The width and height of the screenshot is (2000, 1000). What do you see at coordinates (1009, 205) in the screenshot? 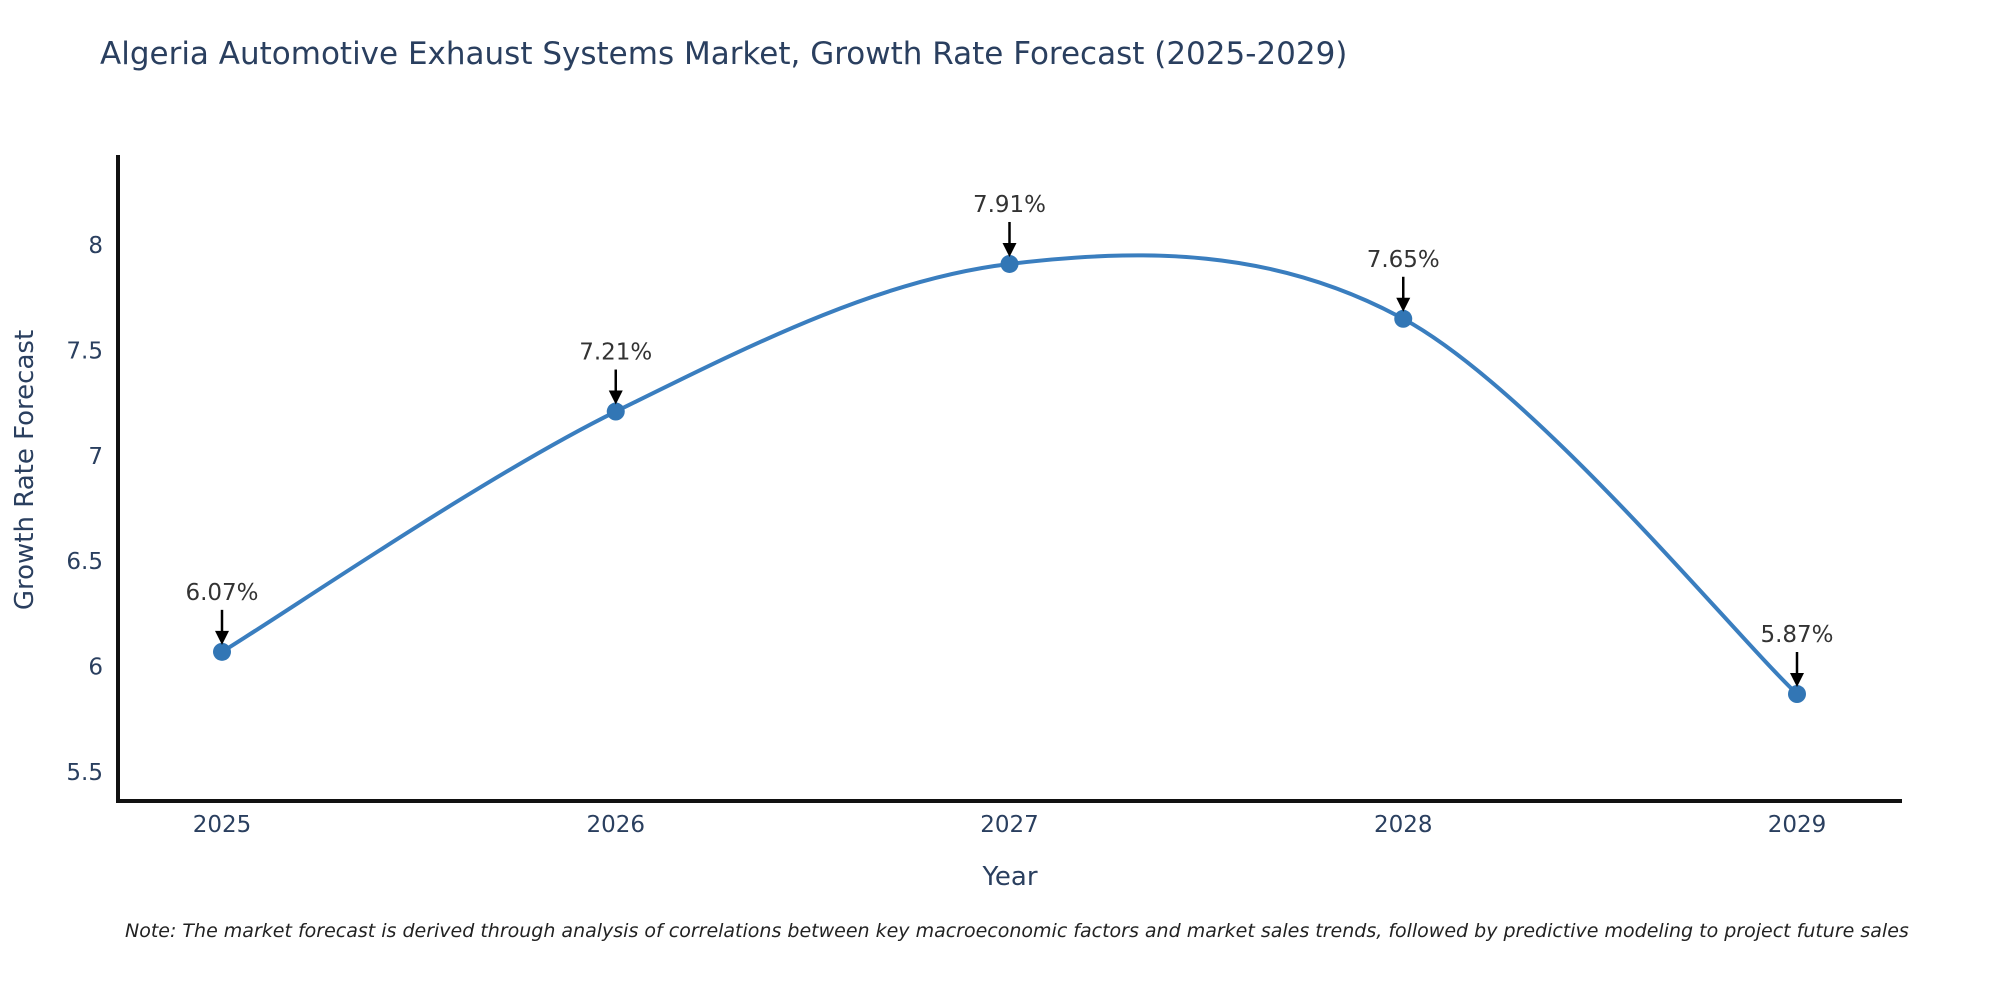
I see `point-value-label: 7.91%` at bounding box center [1009, 205].